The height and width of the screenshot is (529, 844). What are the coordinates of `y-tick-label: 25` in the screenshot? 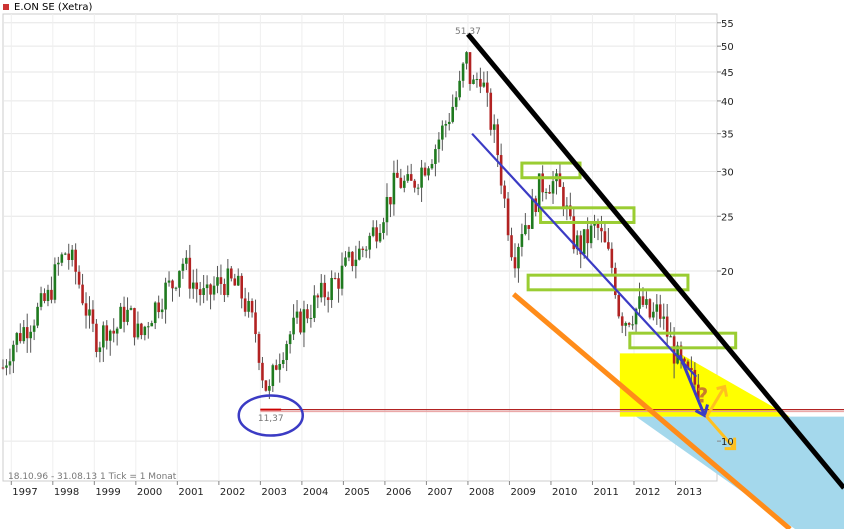 It's located at (727, 217).